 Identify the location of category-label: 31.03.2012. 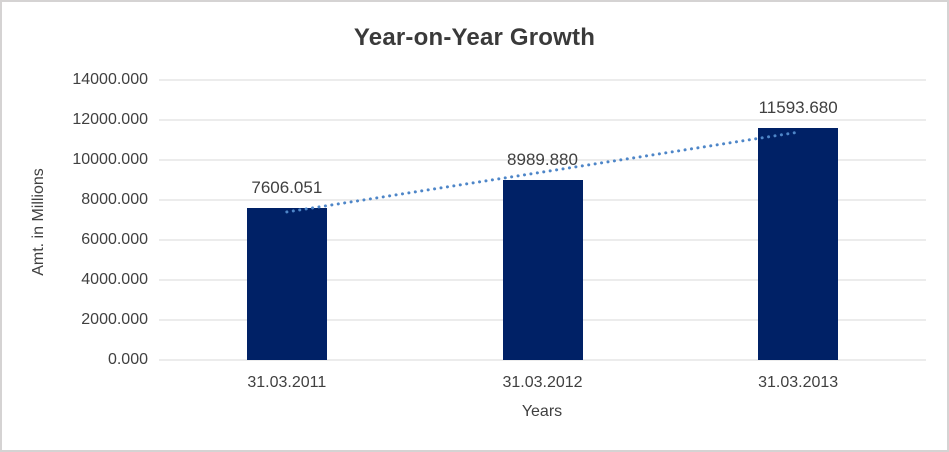
(542, 382).